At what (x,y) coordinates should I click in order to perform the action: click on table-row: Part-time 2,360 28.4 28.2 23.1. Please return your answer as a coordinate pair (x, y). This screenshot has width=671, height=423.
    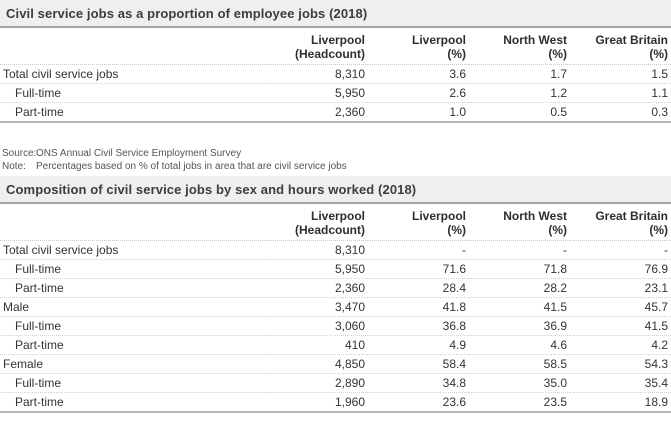
    Looking at the image, I should click on (335, 288).